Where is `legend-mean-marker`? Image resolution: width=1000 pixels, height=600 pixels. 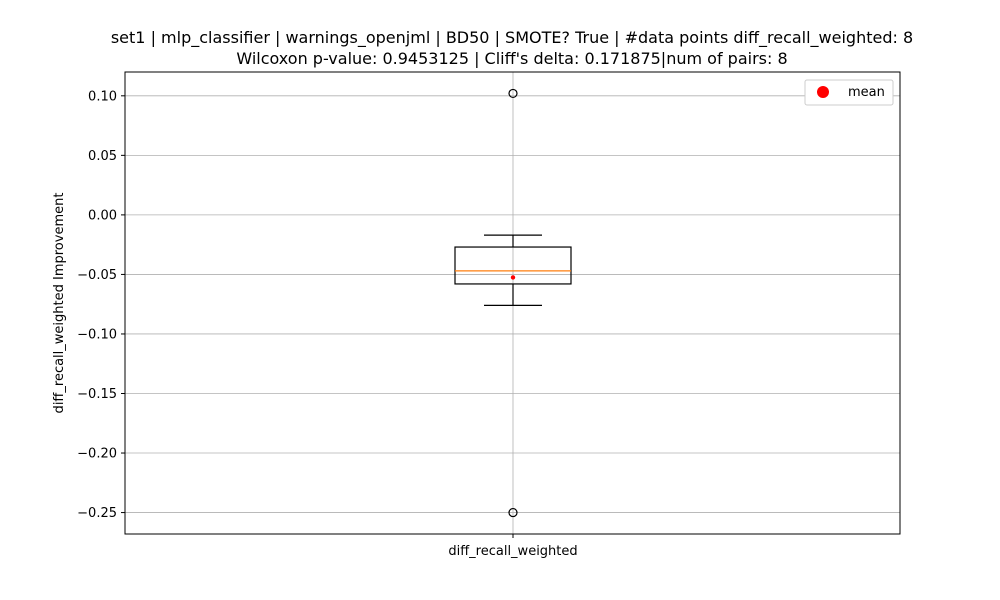 legend-mean-marker is located at coordinates (823, 92).